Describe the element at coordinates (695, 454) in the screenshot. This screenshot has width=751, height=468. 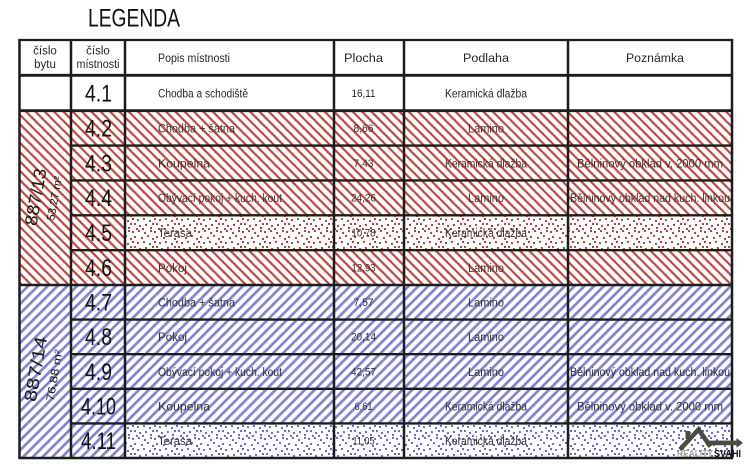
I see `svg-text: REALITY` at that location.